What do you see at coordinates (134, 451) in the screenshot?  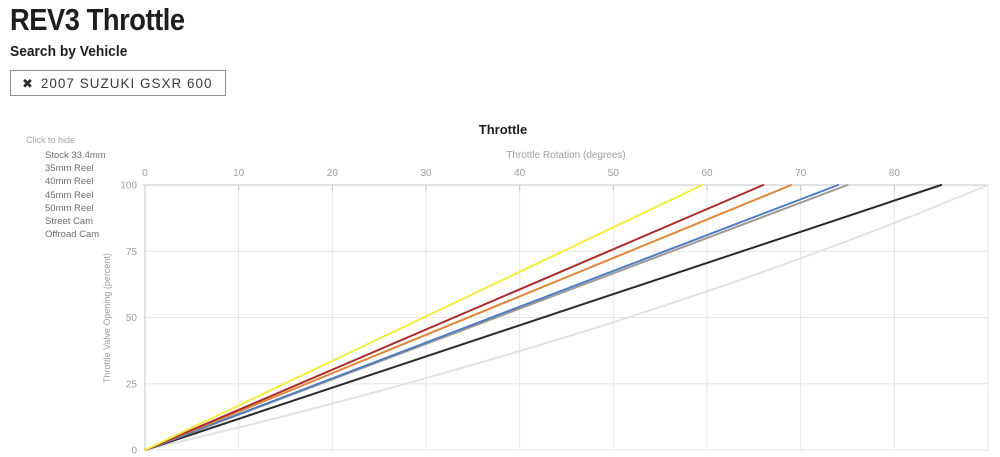 I see `ytick-label: 0` at bounding box center [134, 451].